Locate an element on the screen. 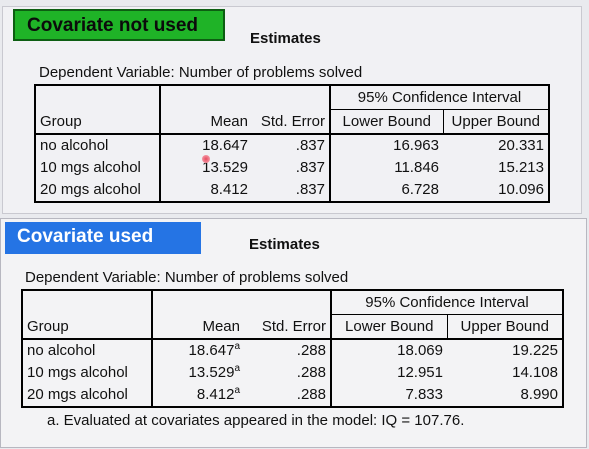 The image size is (589, 449). table-row: no alcohol 18.647 .837 16.963 20.331 is located at coordinates (292, 145).